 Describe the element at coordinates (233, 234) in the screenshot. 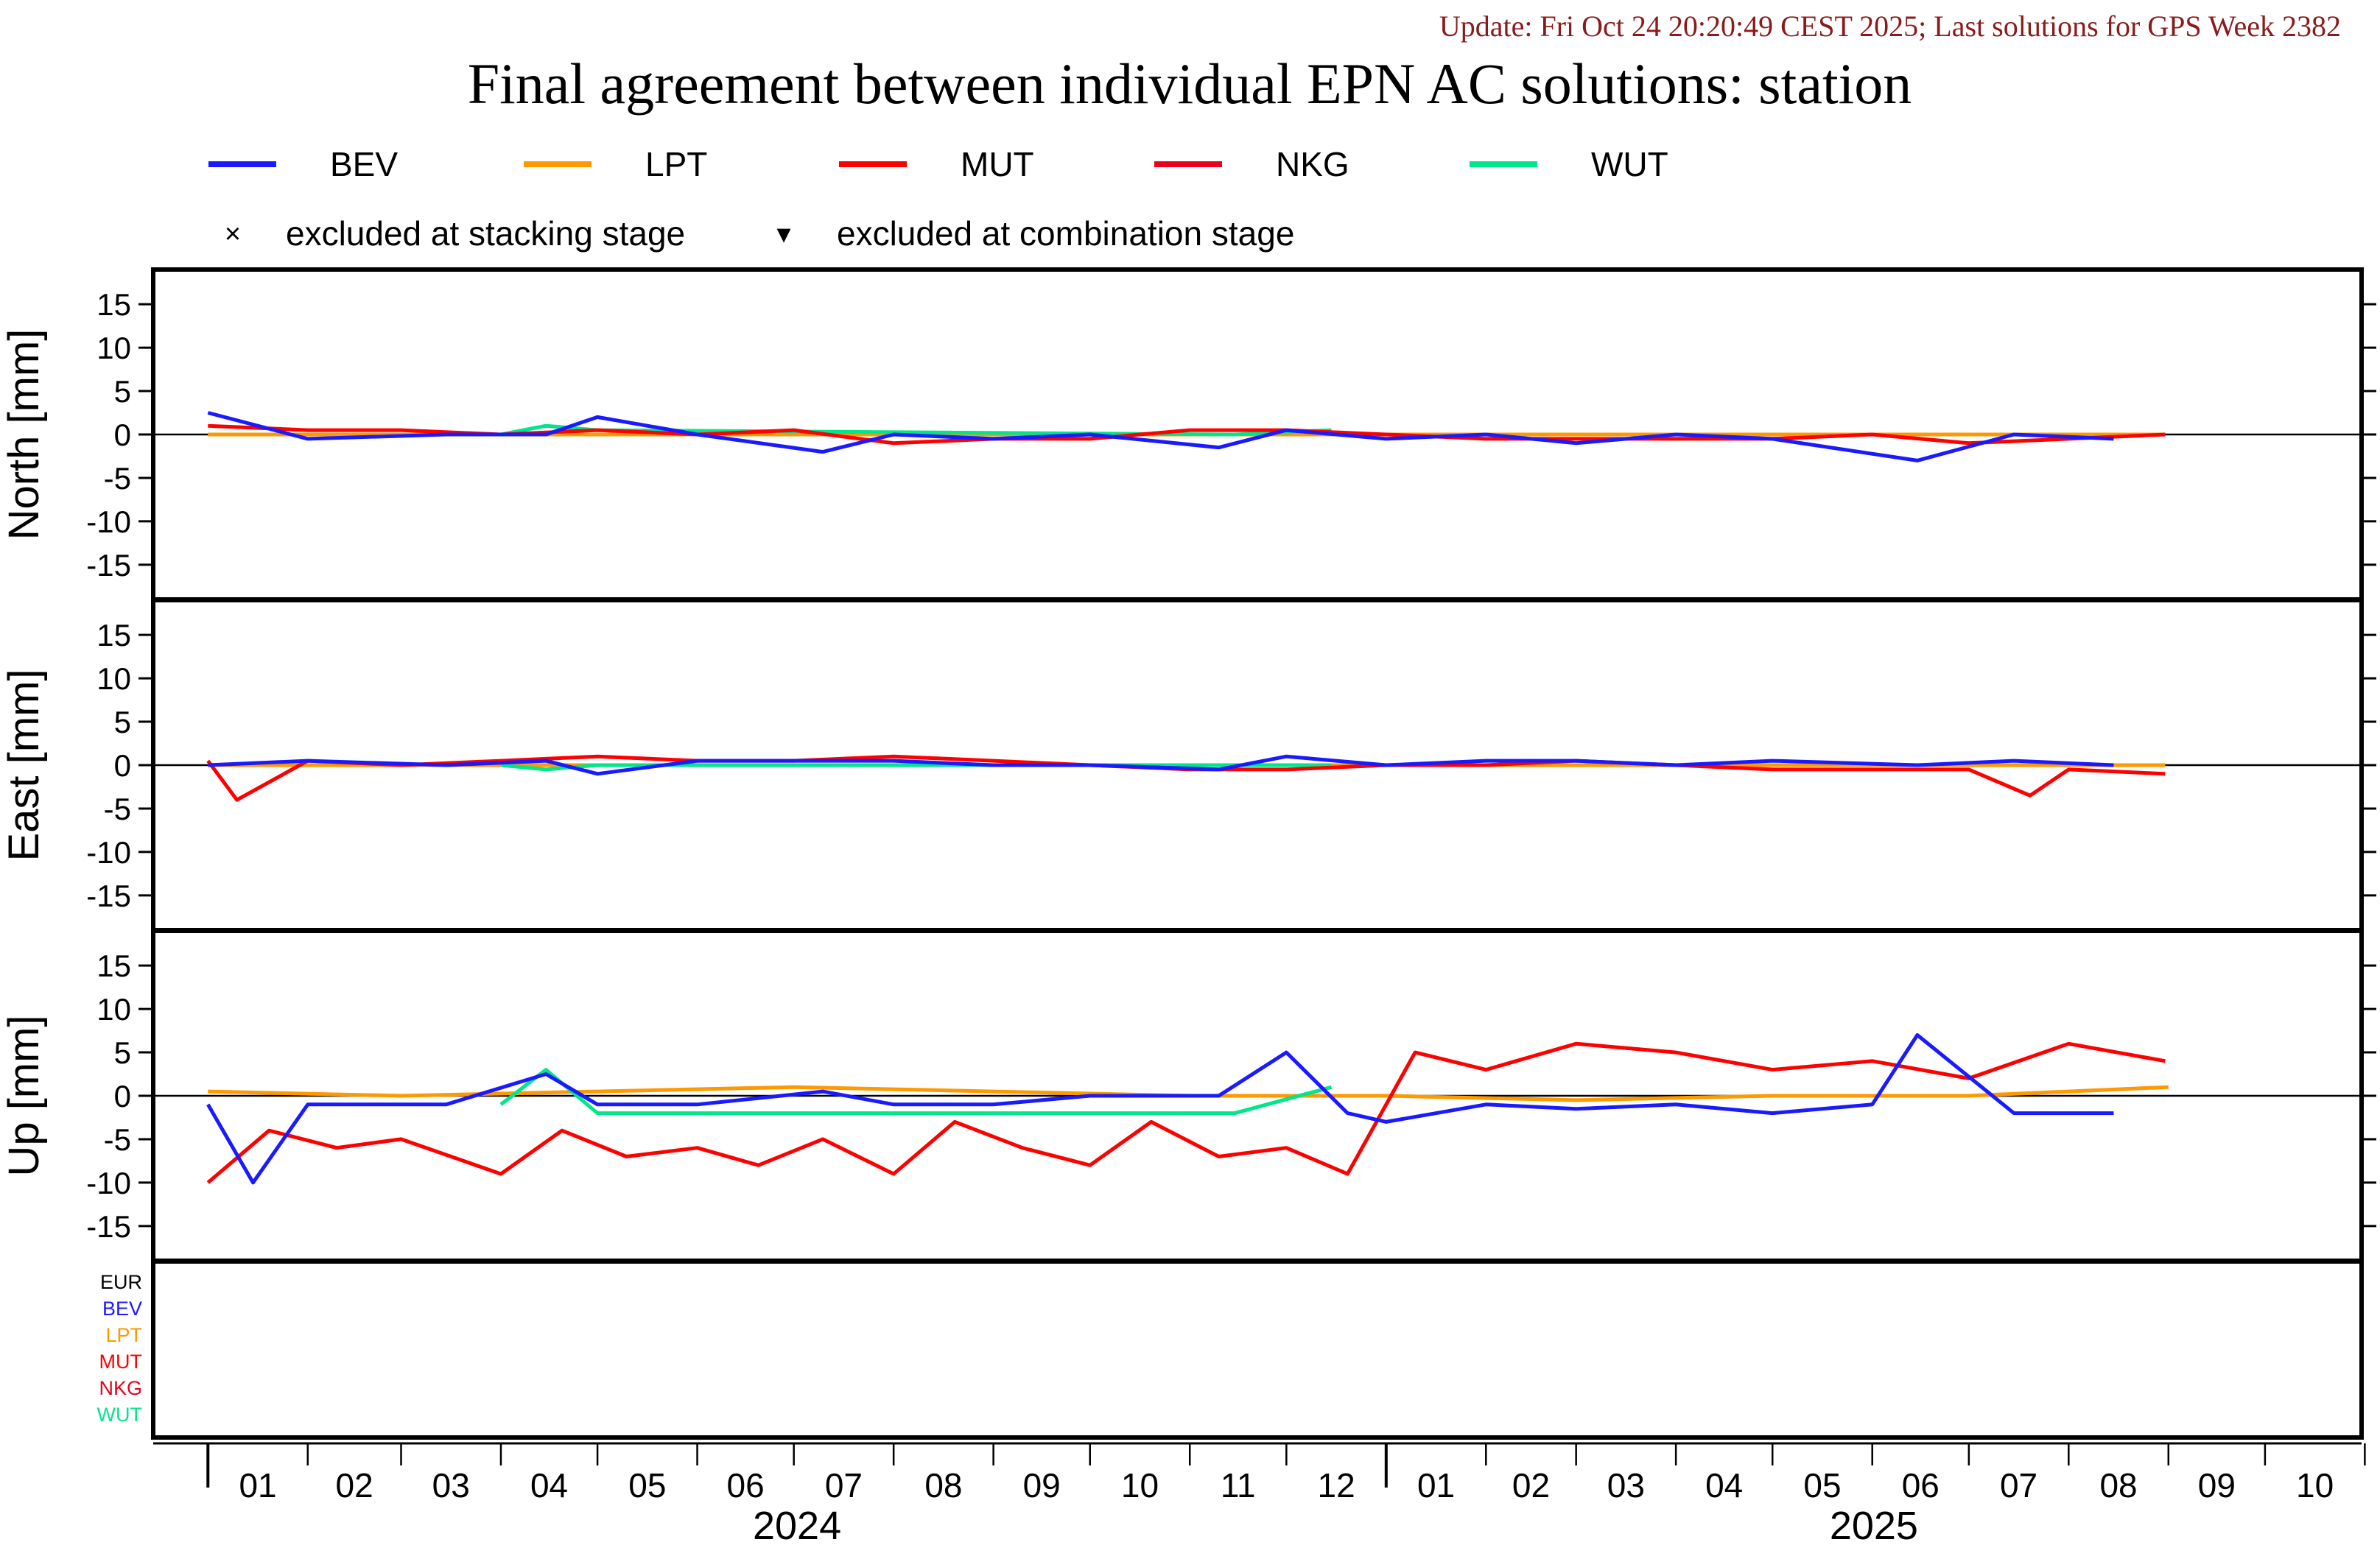

I see `legend-marker-symbol: ×` at that location.